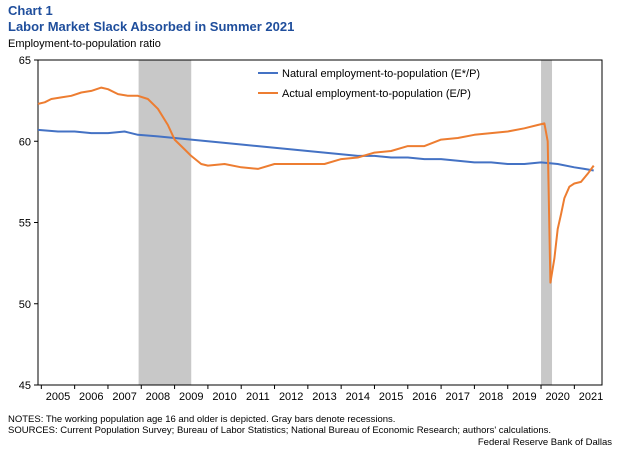 This screenshot has height=453, width=624. What do you see at coordinates (58, 397) in the screenshot?
I see `x-tick-label-2005: 2005` at bounding box center [58, 397].